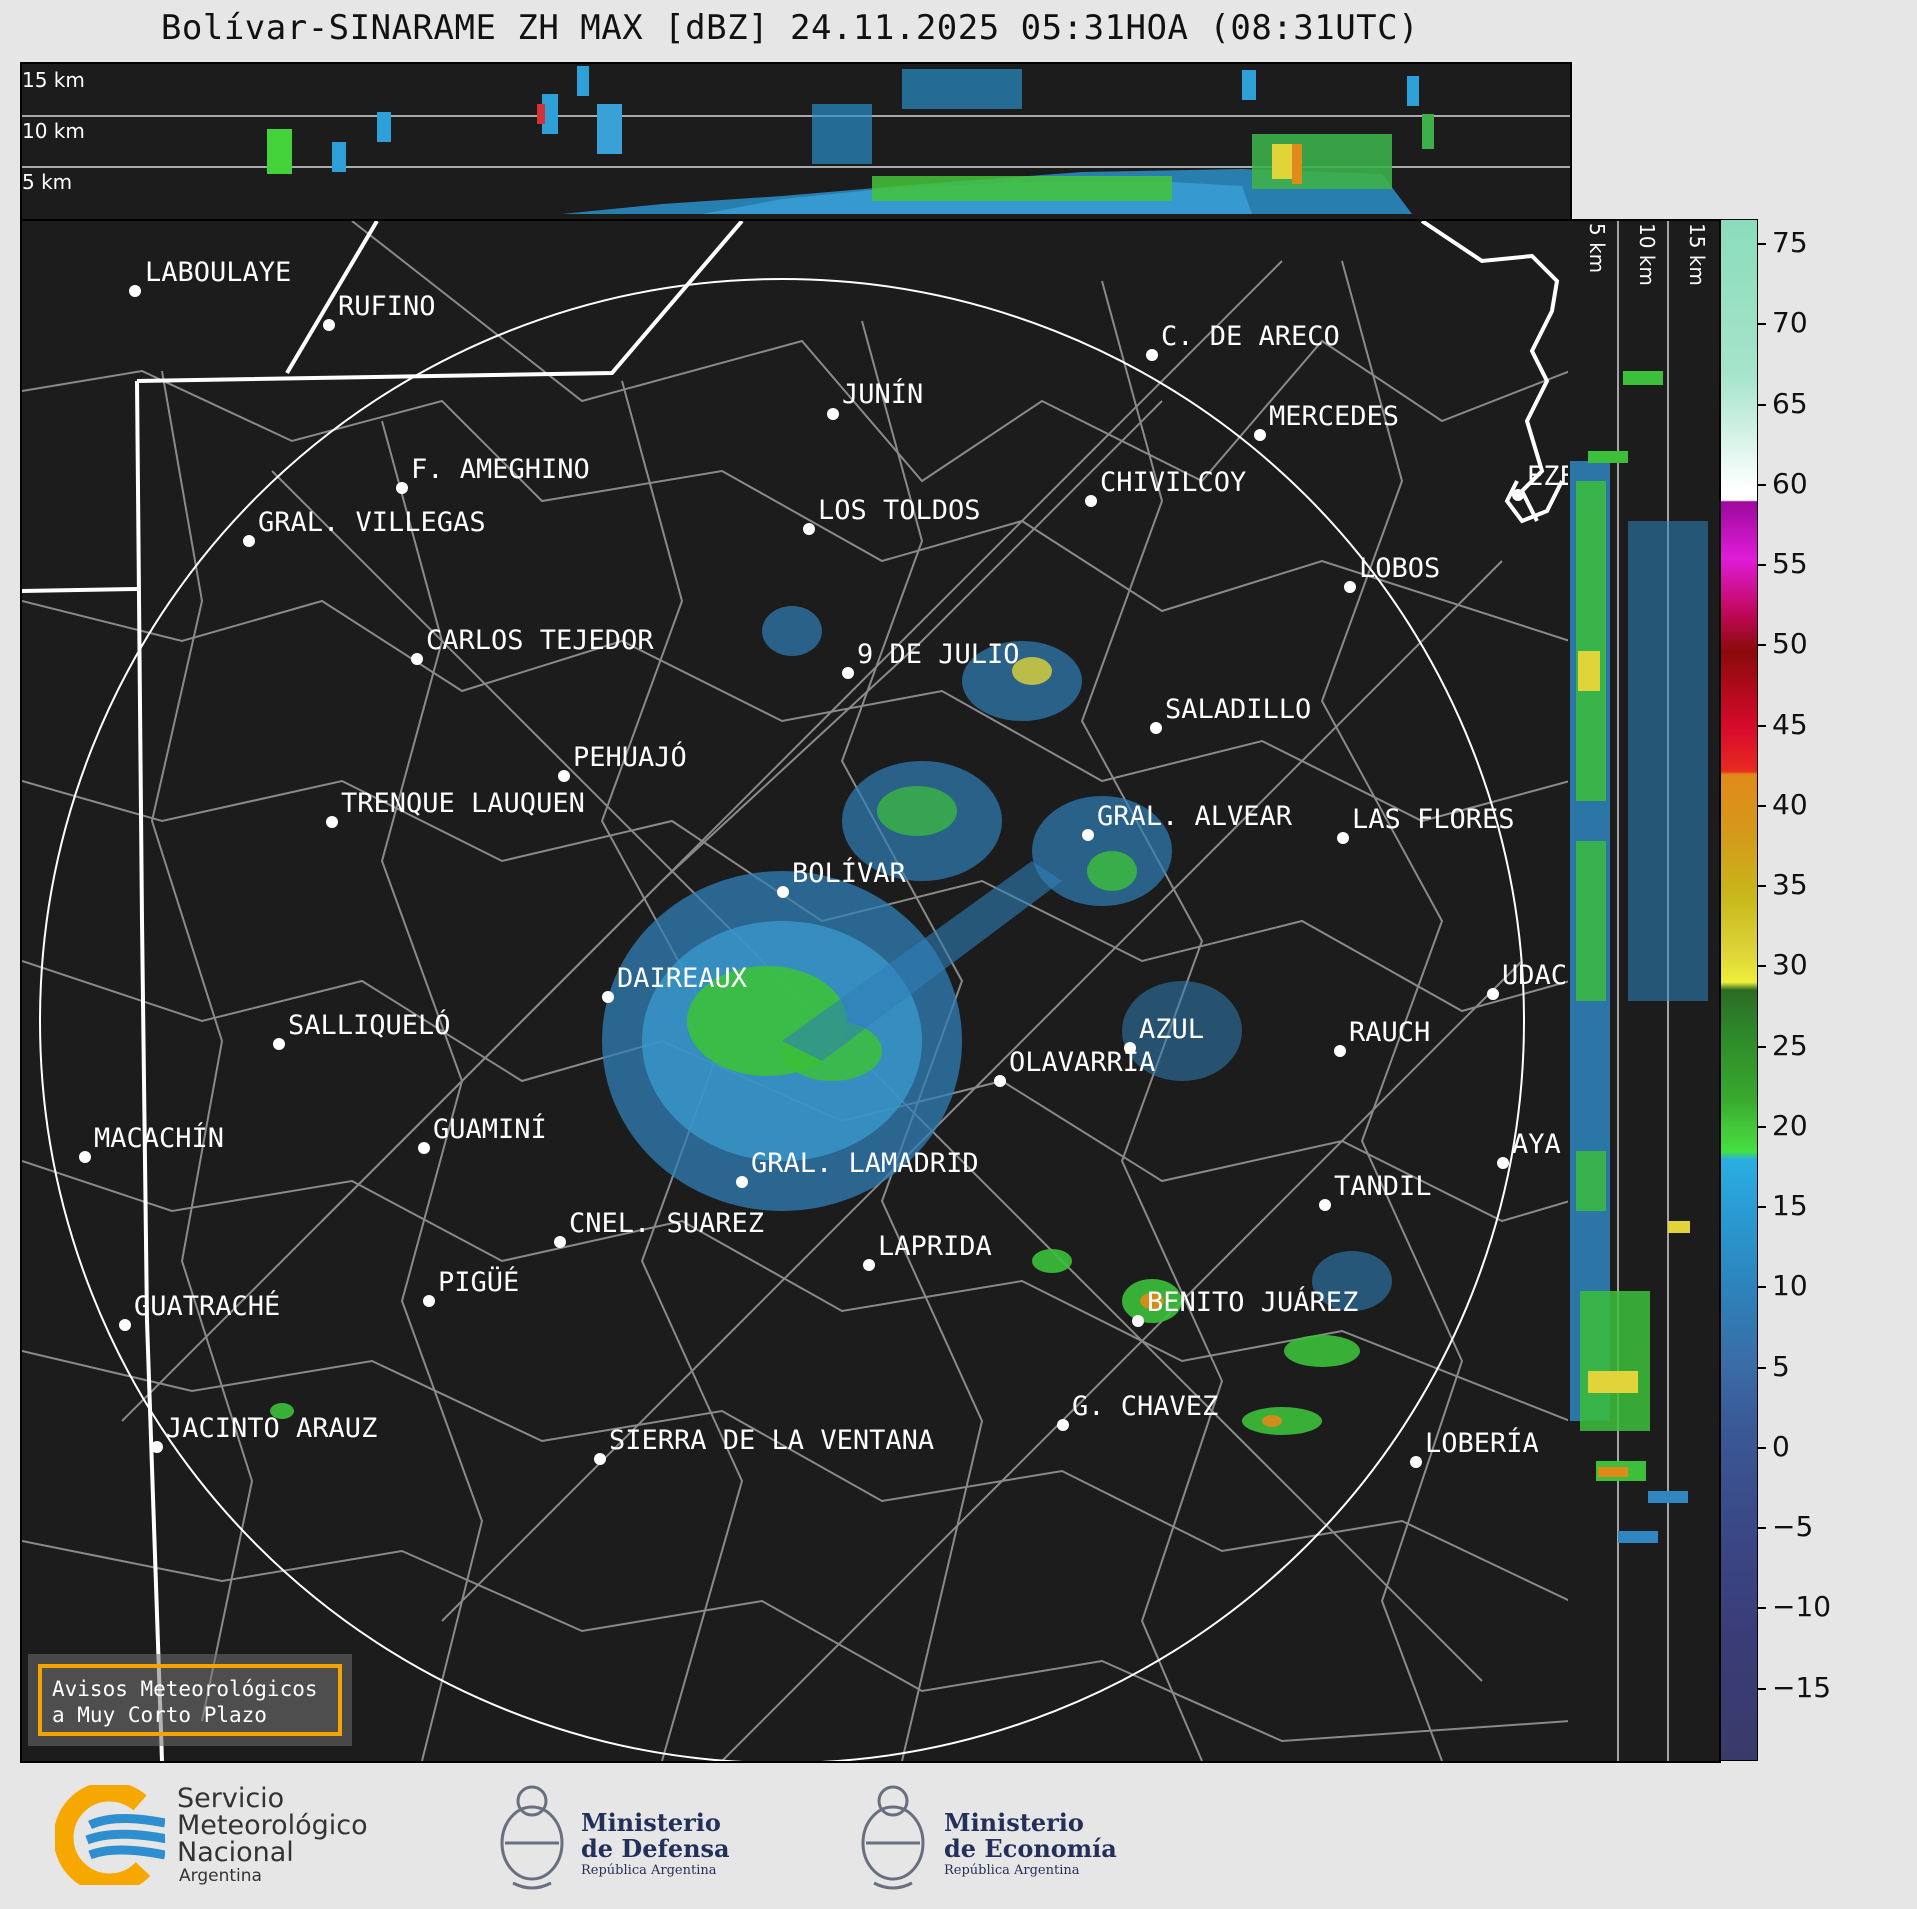 The image size is (1917, 1909). I want to click on smn-logo-line4: Argentina, so click(220, 1876).